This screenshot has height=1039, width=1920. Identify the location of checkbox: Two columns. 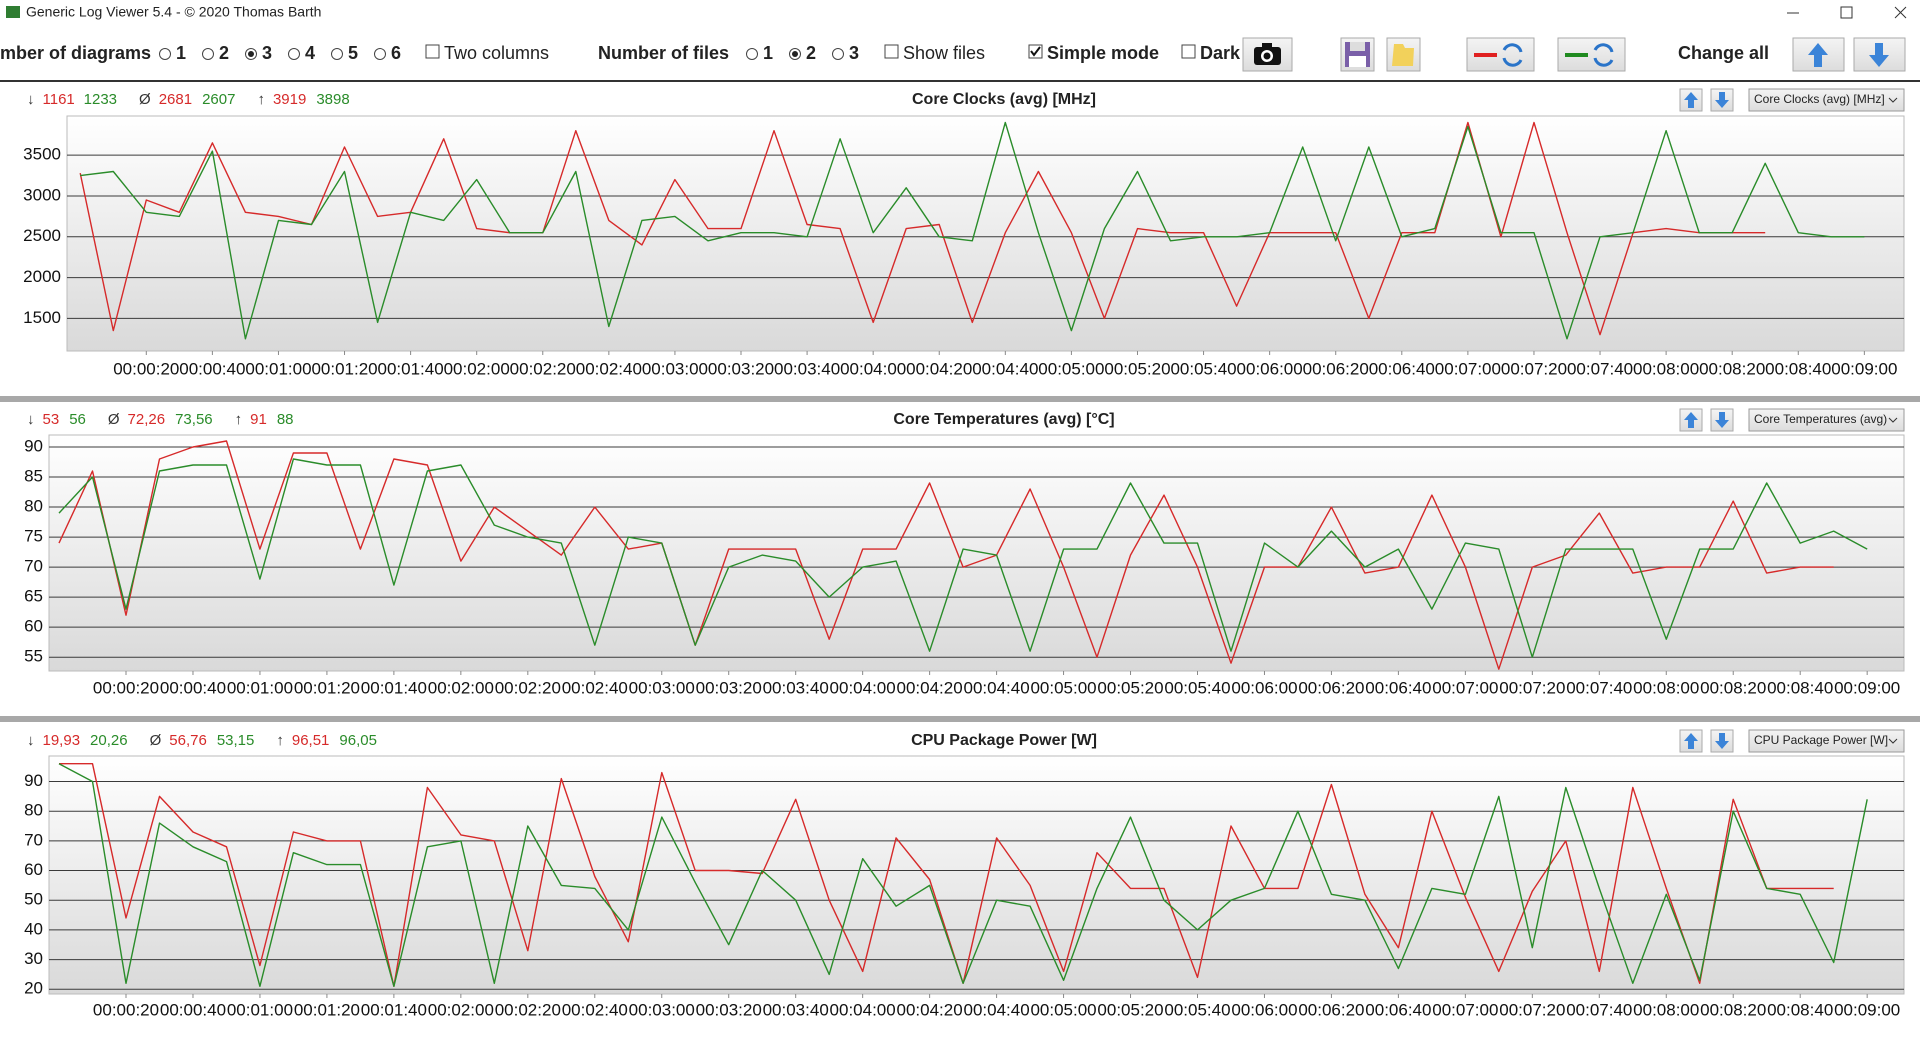
(487, 53).